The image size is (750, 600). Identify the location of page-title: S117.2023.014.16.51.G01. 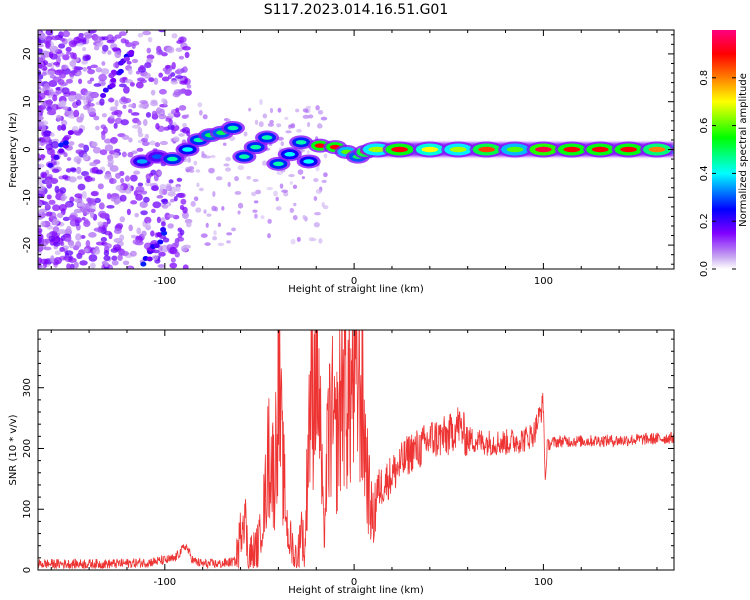
(356, 10).